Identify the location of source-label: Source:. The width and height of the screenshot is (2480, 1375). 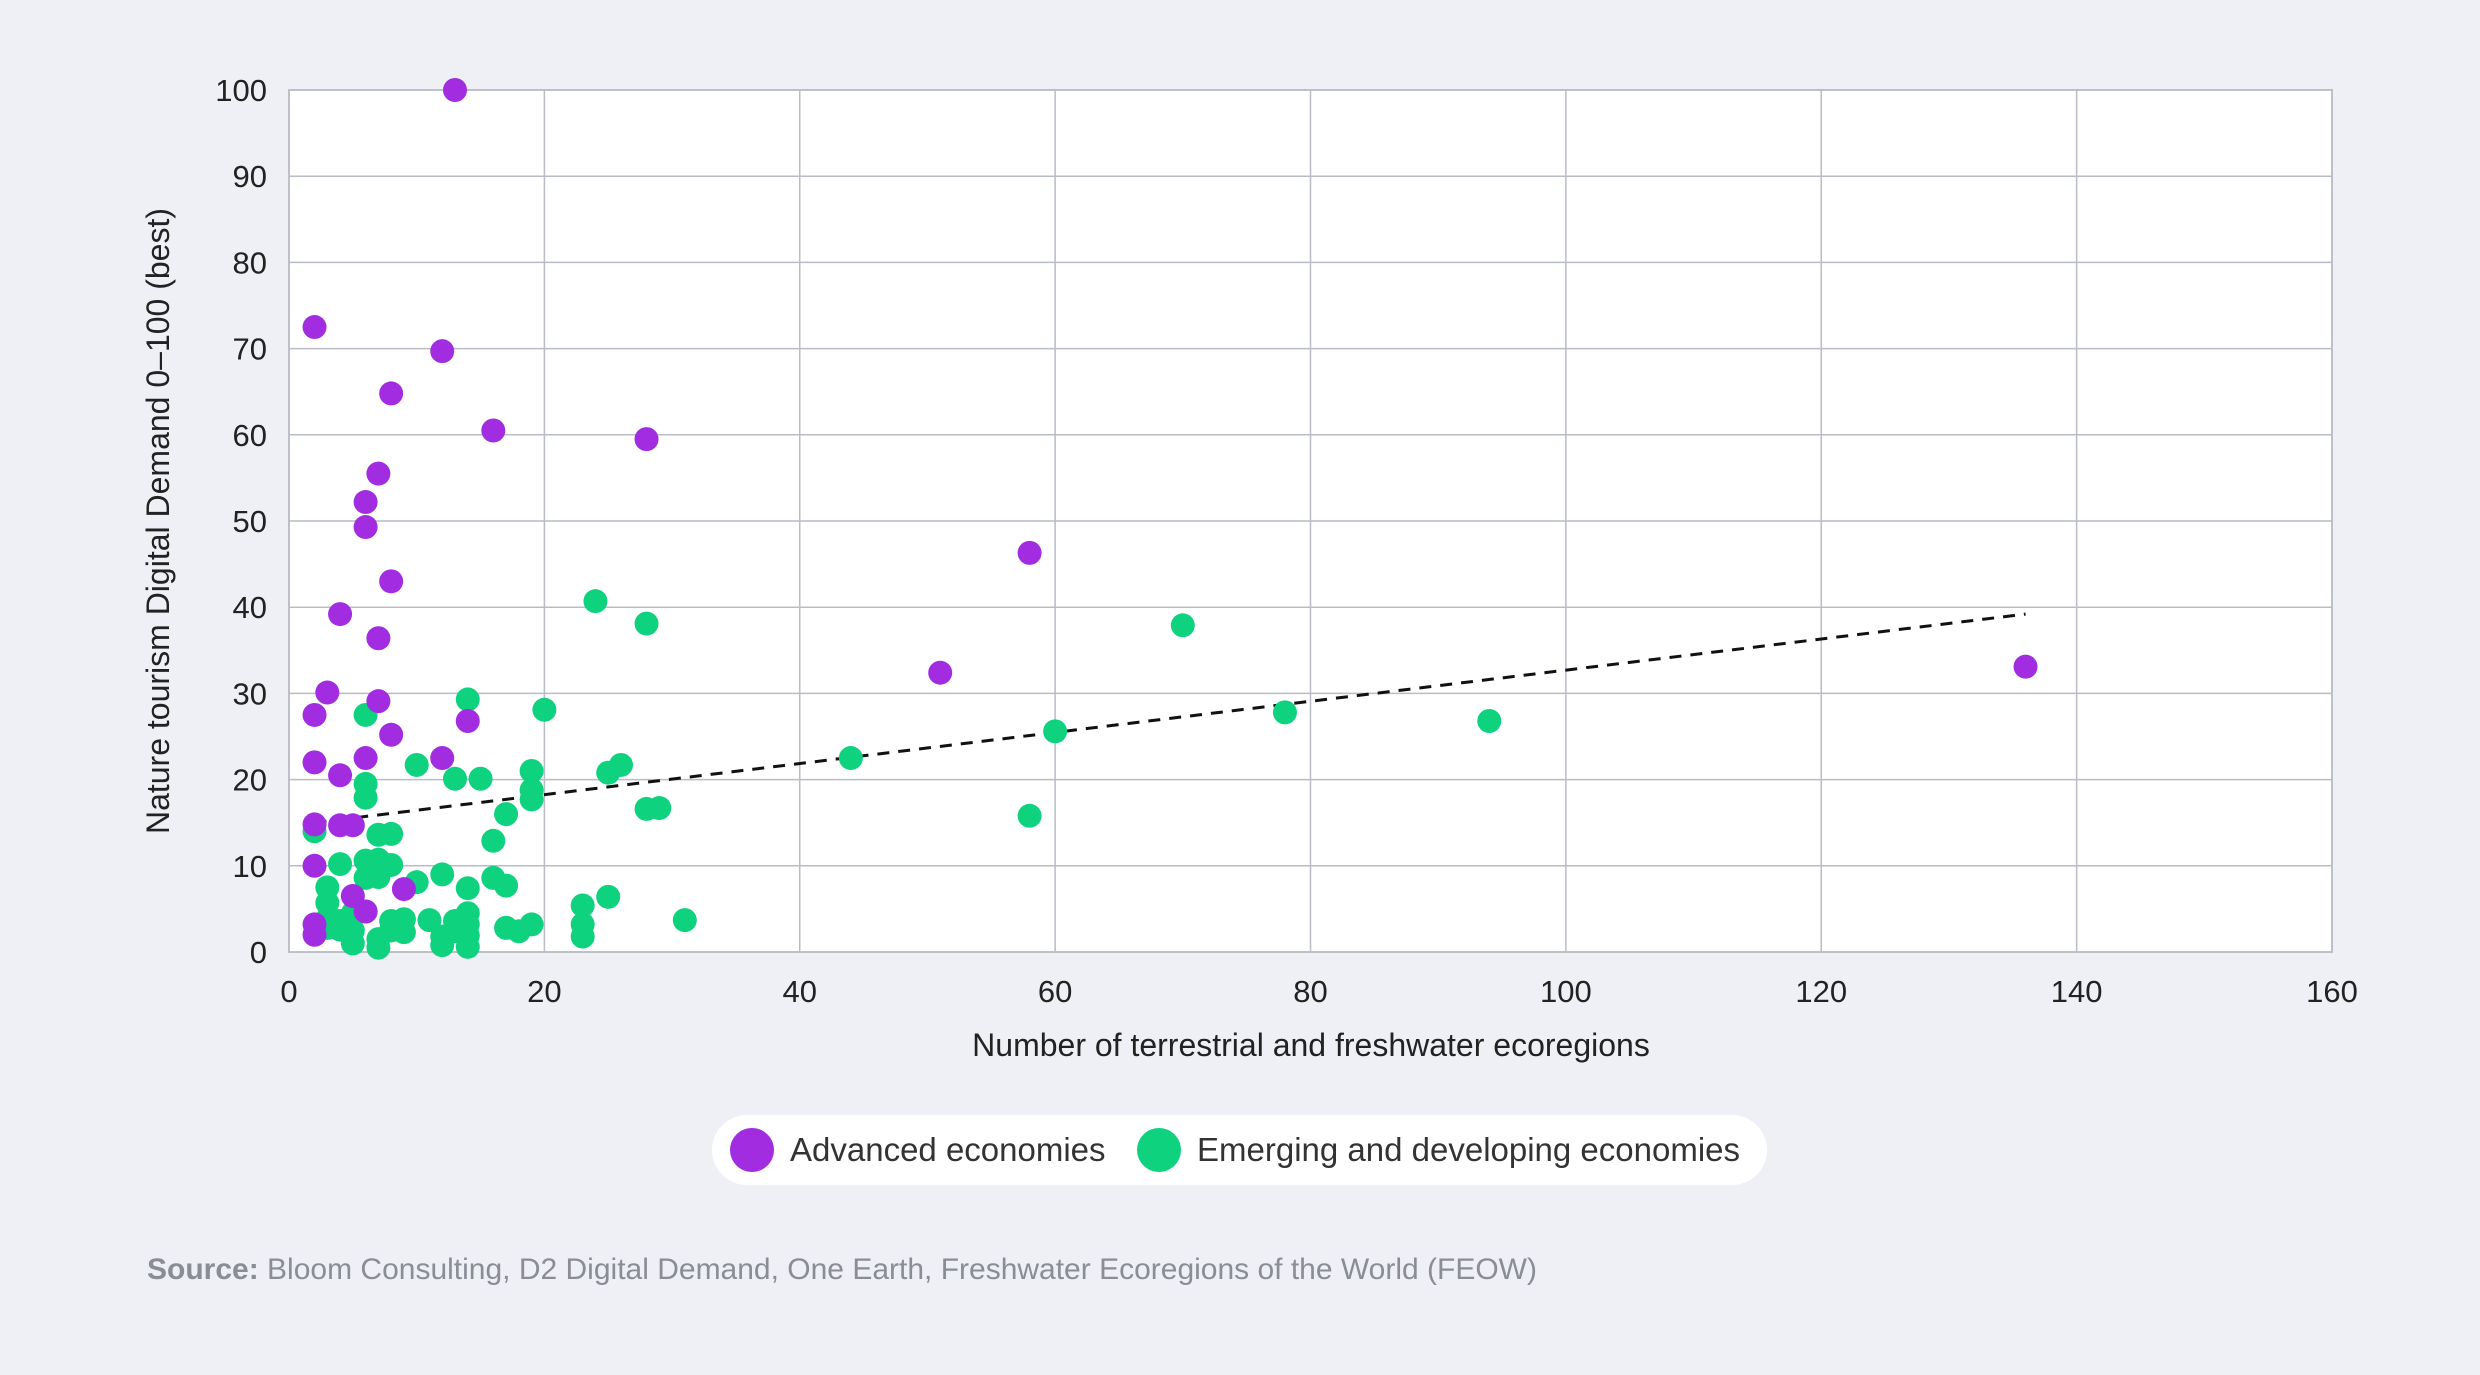
(203, 1269).